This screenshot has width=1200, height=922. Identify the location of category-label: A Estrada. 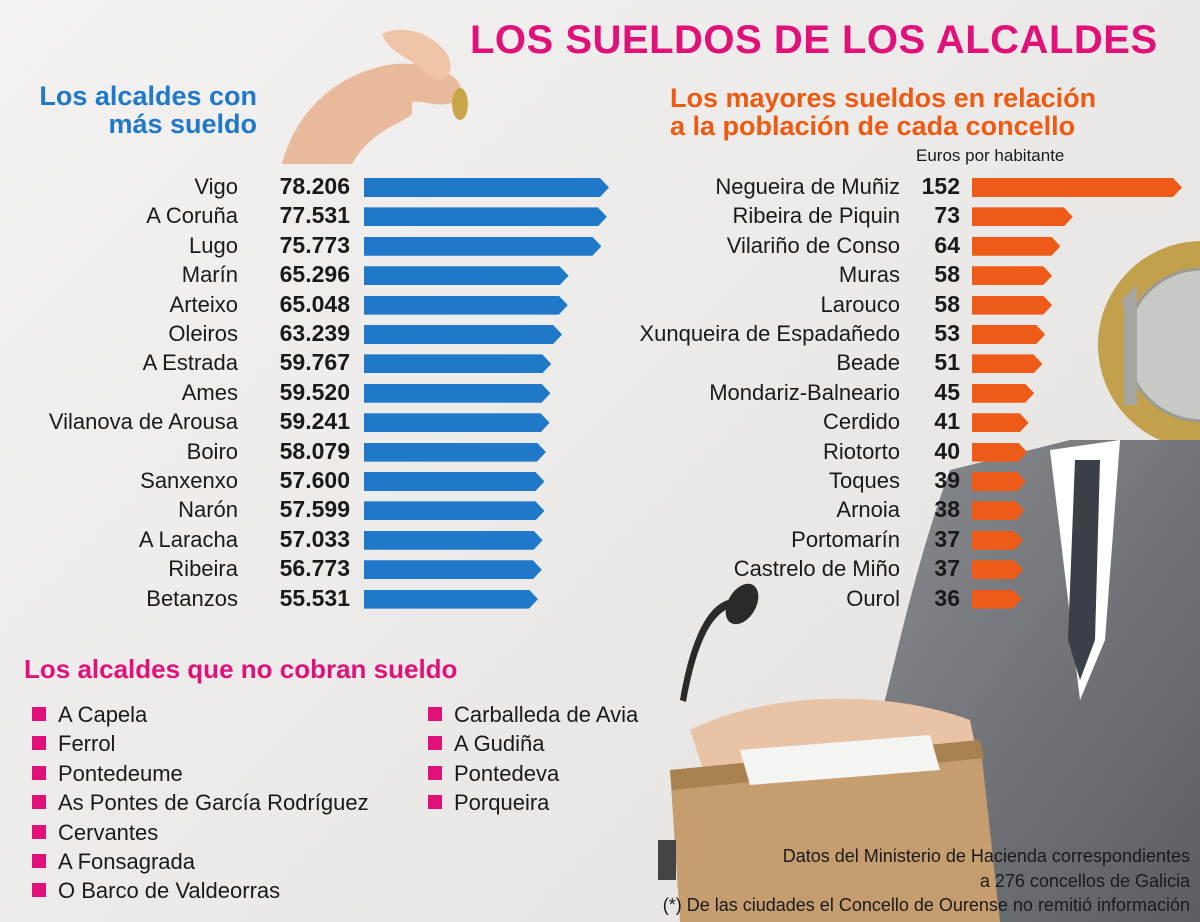
(190, 363).